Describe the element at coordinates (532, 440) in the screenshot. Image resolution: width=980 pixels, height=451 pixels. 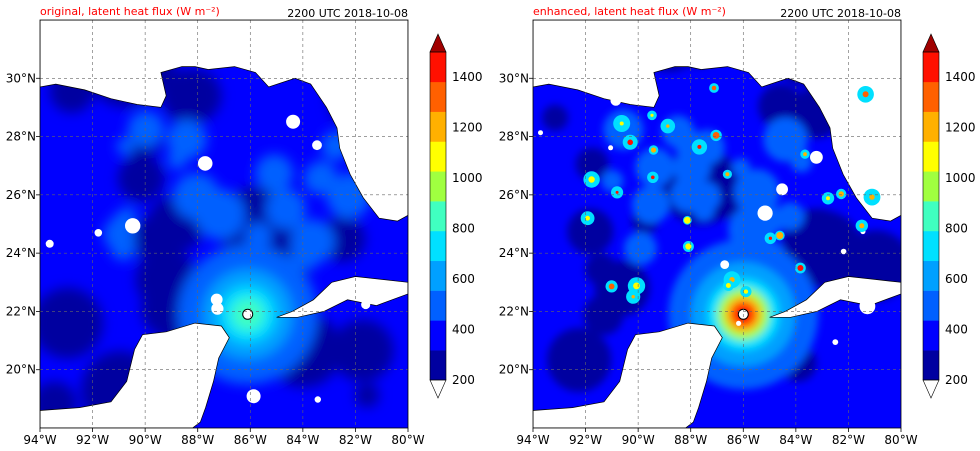
I see `x-tick-label: 94°W` at that location.